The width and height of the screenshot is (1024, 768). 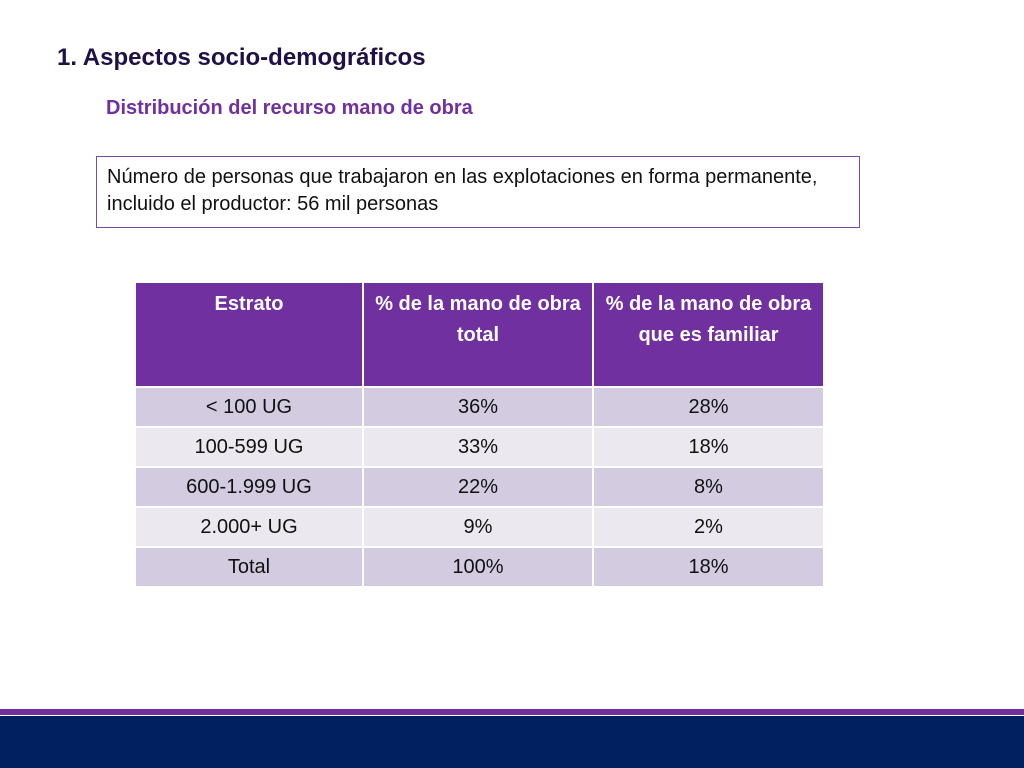 What do you see at coordinates (708, 407) in the screenshot?
I see `cell-family-labor: 28%` at bounding box center [708, 407].